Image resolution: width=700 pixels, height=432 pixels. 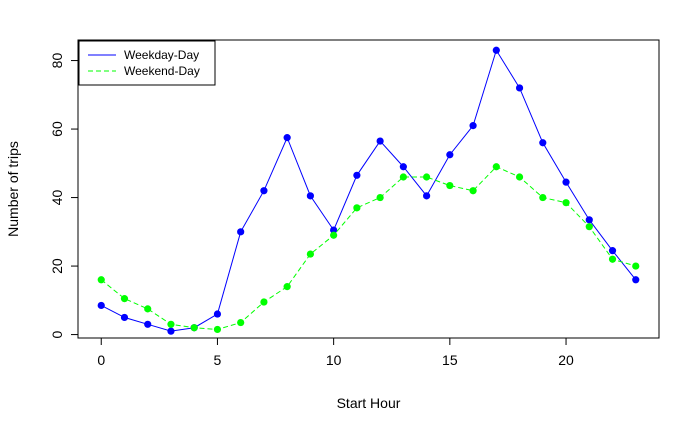 I want to click on y-tick-label: 80, so click(x=57, y=61).